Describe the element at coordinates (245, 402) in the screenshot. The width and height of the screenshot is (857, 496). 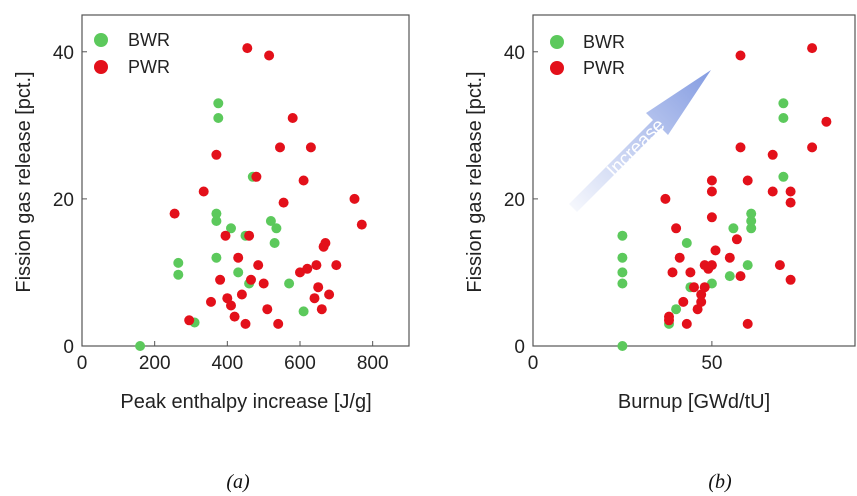
I see `x-axis-title-a: Peak enthalpy increase [J/g]` at that location.